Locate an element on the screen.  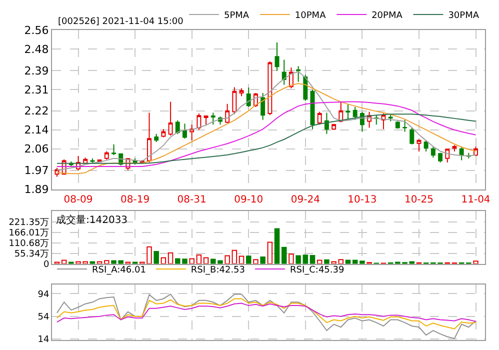
legend-label: RSI_C:45.39 is located at coordinates (317, 271).